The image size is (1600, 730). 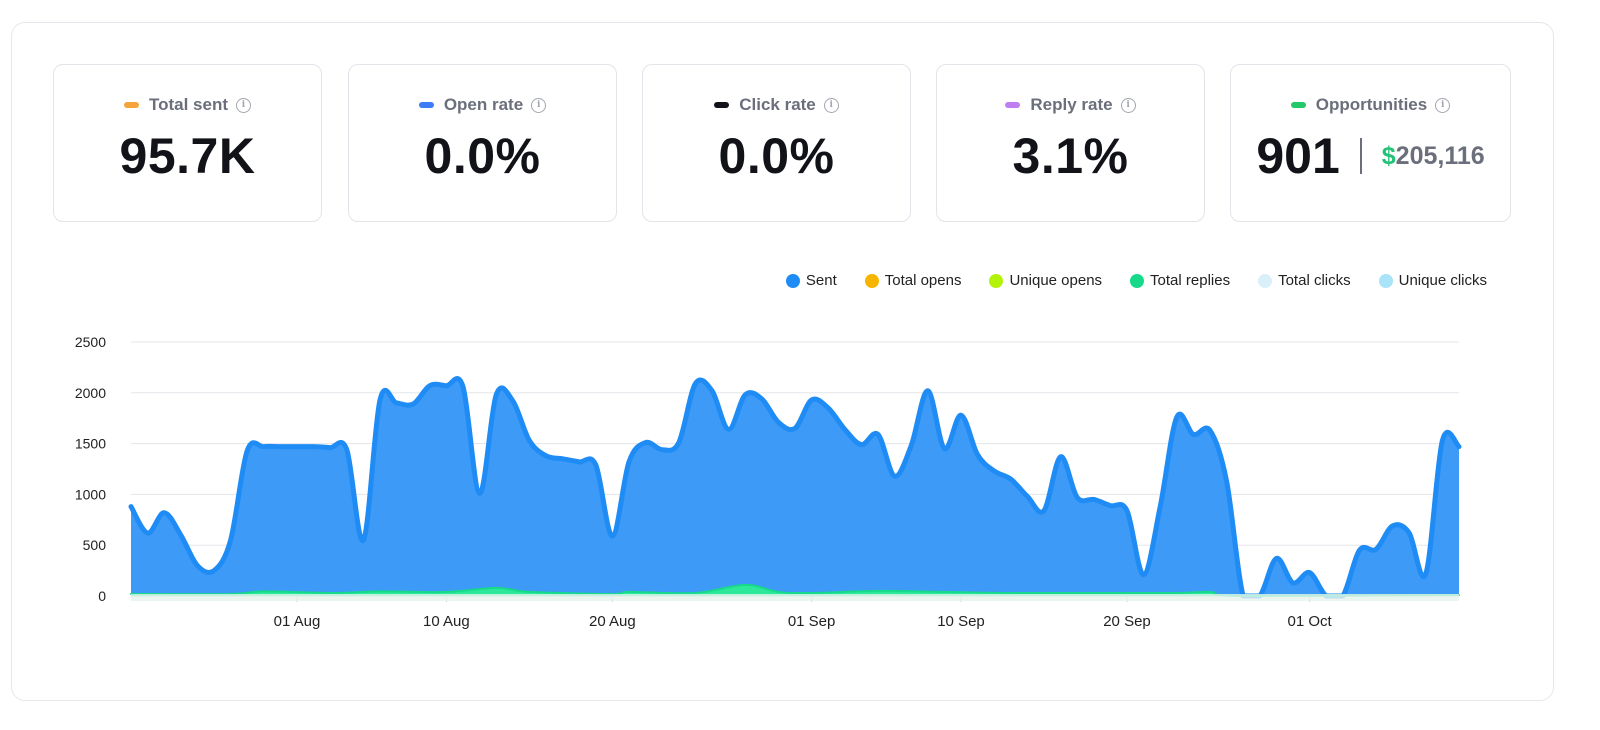 What do you see at coordinates (1360, 156) in the screenshot?
I see `divider` at bounding box center [1360, 156].